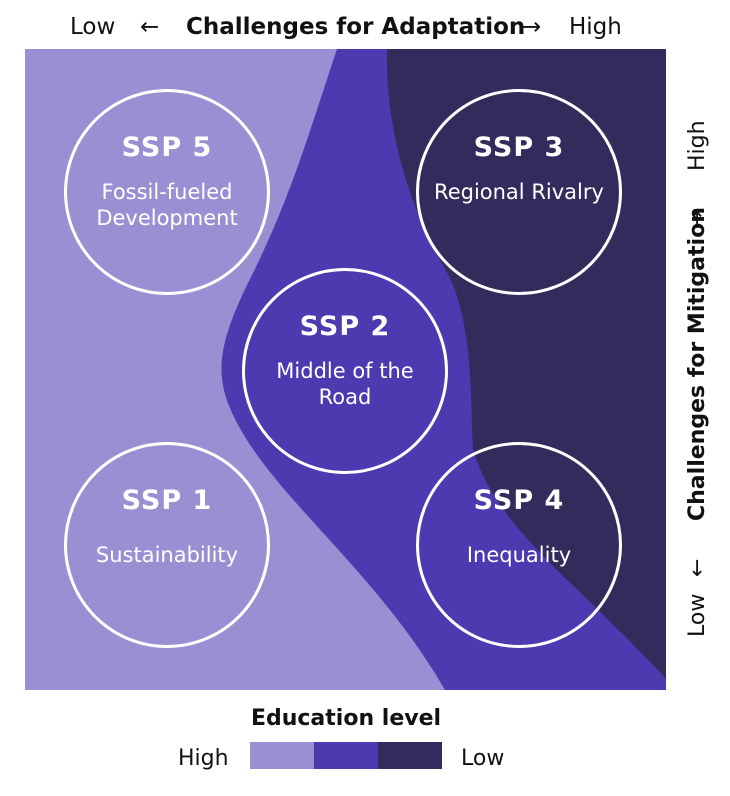  Describe the element at coordinates (697, 615) in the screenshot. I see `y-axis-low-label: Low` at that location.